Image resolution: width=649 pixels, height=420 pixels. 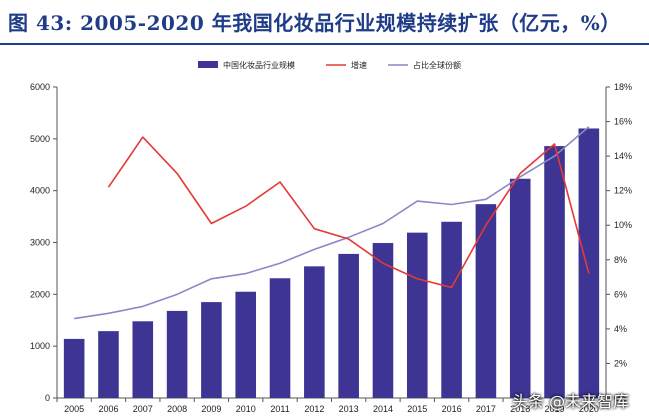 I want to click on right-tick-label: 14%, so click(x=623, y=156).